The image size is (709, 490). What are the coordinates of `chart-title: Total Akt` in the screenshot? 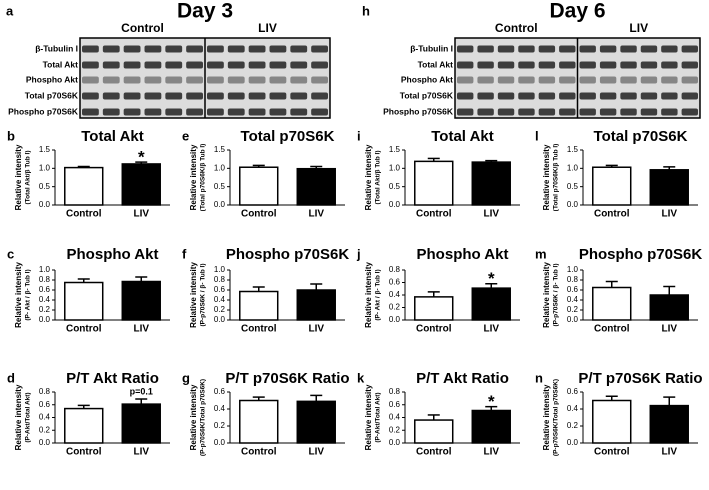 It's located at (112, 136).